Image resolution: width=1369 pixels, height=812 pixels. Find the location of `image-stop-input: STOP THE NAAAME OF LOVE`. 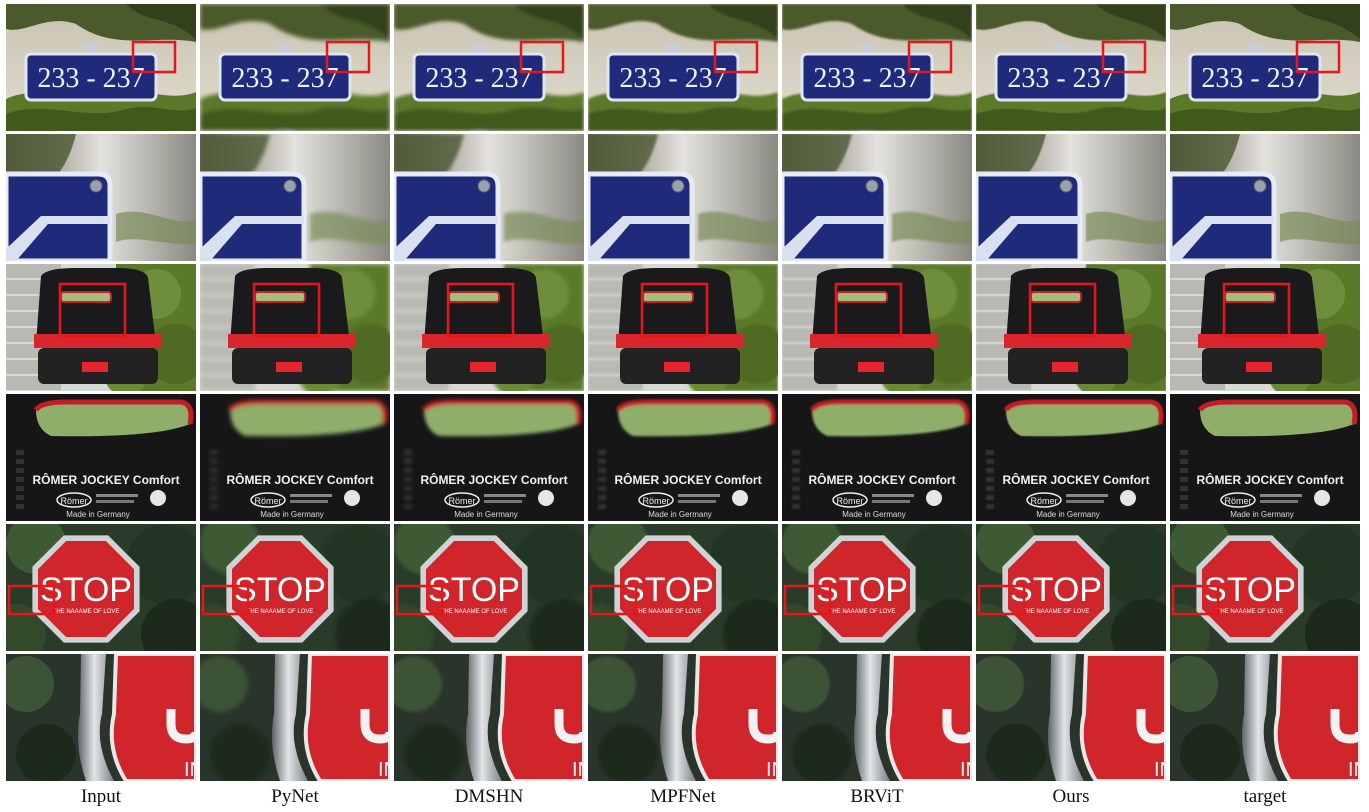

image-stop-input: STOP THE NAAAME OF LOVE is located at coordinates (101, 587).